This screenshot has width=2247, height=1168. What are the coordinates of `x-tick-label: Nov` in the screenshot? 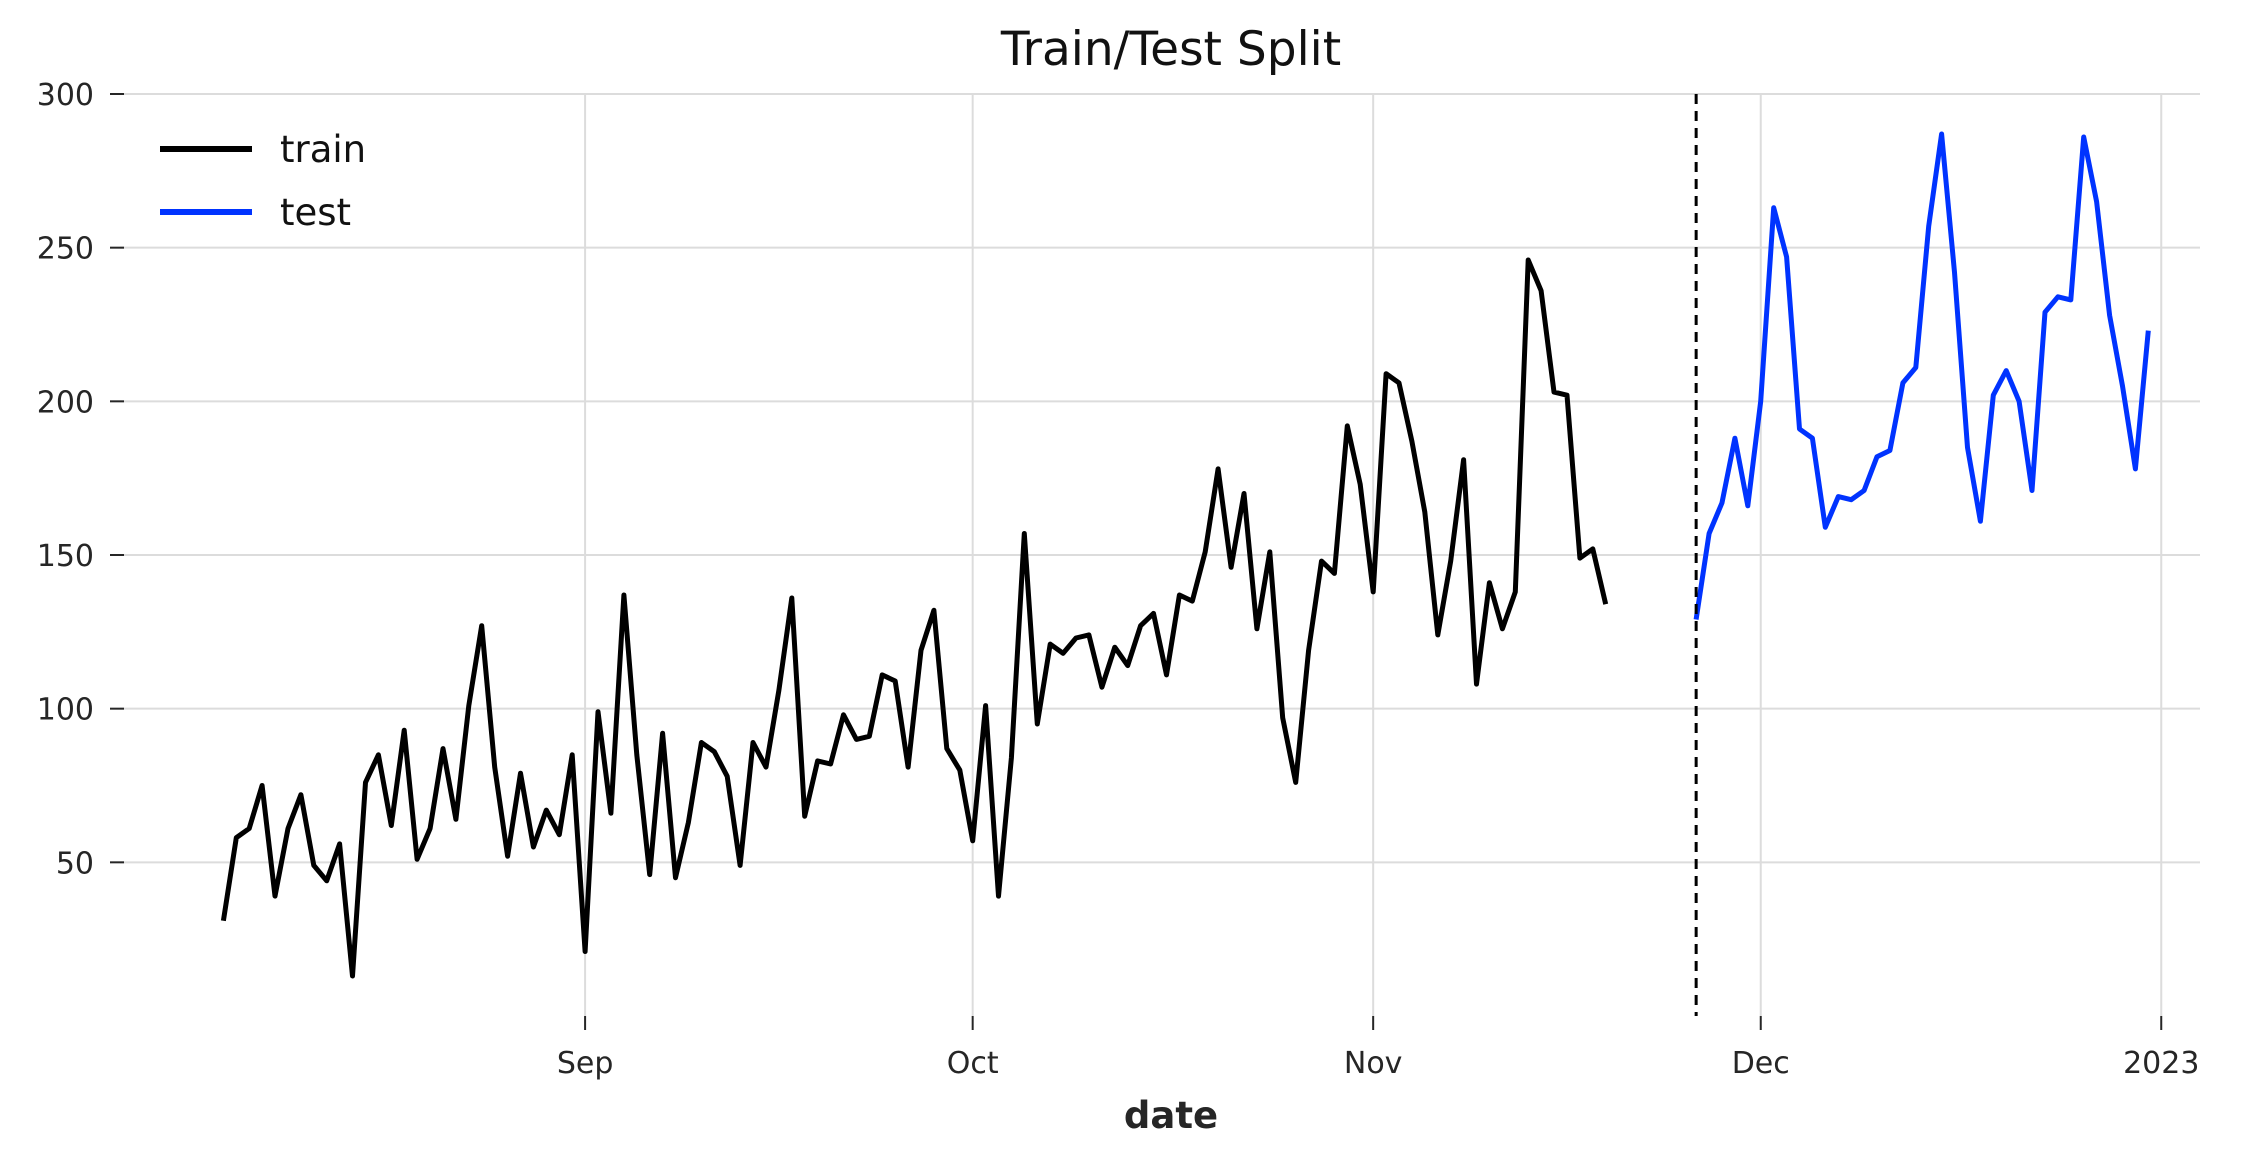 It's located at (1373, 1063).